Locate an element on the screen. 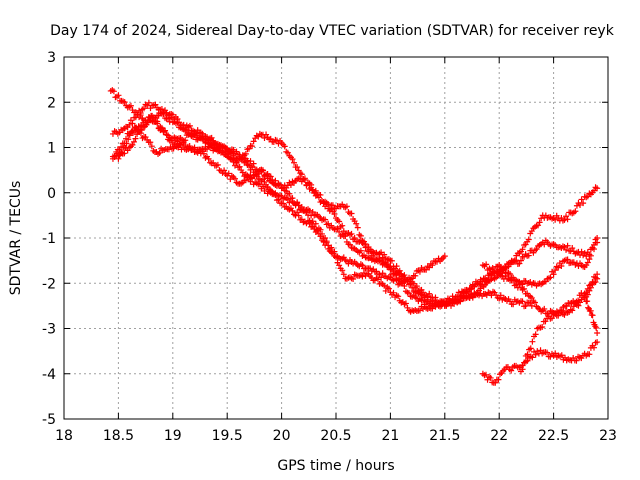 Image resolution: width=640 pixels, height=480 pixels. x-tick-label: 19.5 is located at coordinates (227, 436).